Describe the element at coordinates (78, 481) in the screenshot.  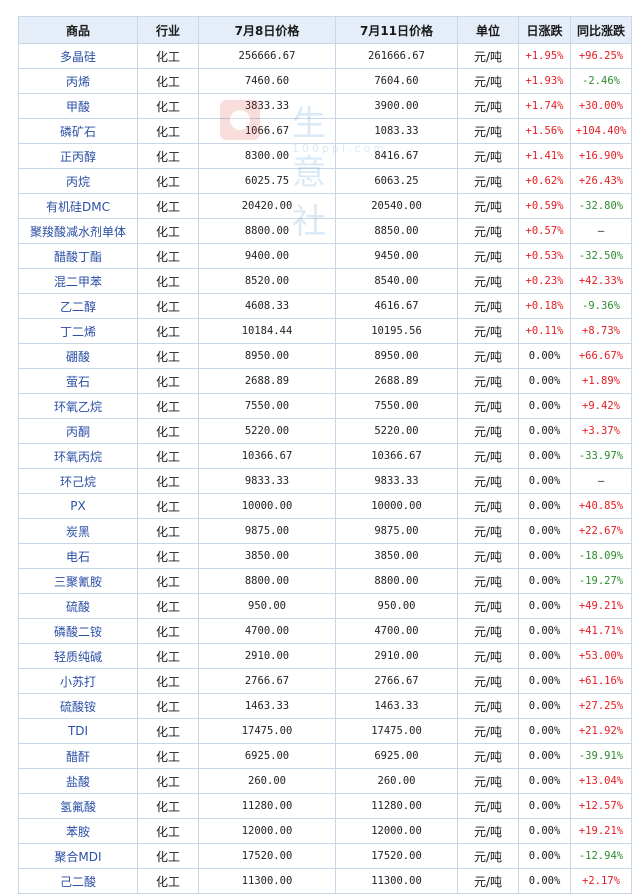
I see `product-name-link: 环己烷` at that location.